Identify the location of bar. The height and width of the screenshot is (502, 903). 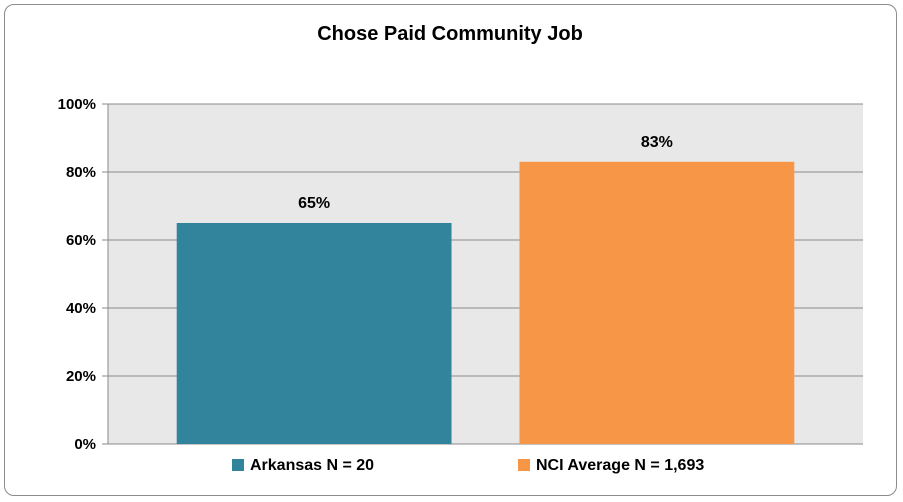
(314, 333).